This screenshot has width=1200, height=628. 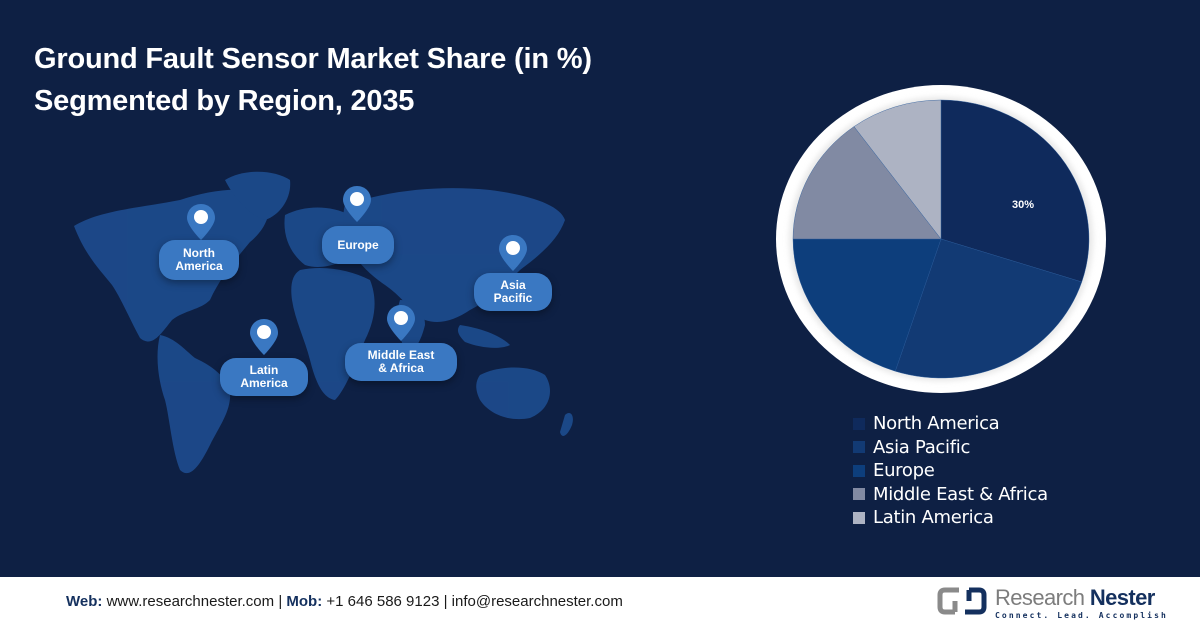 I want to click on legend-item-north-america: North America, so click(x=950, y=424).